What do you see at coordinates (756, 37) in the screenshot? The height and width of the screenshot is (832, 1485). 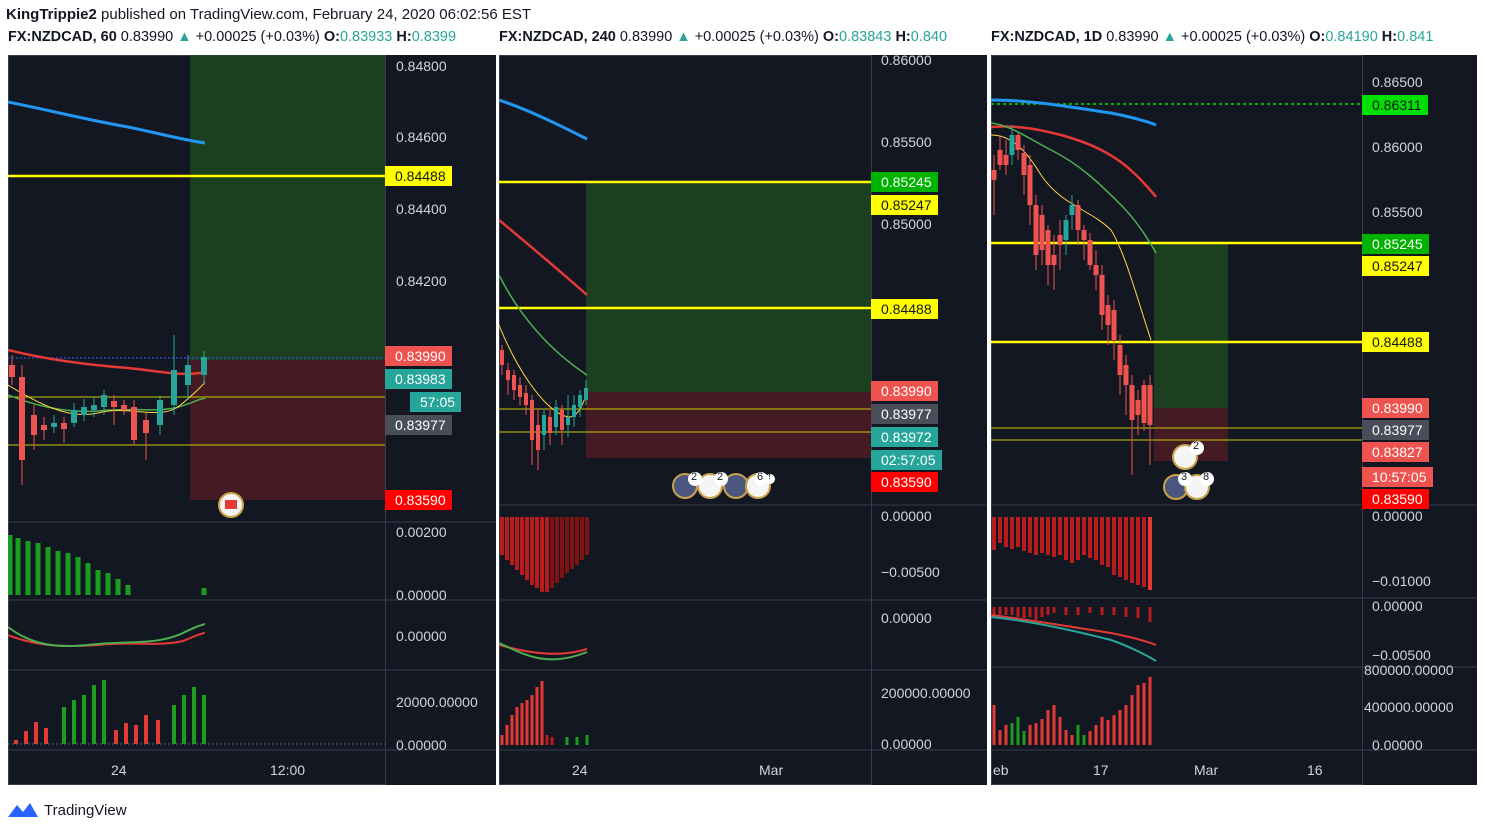 I see `price-change: +0.00025 (+0.03%)` at bounding box center [756, 37].